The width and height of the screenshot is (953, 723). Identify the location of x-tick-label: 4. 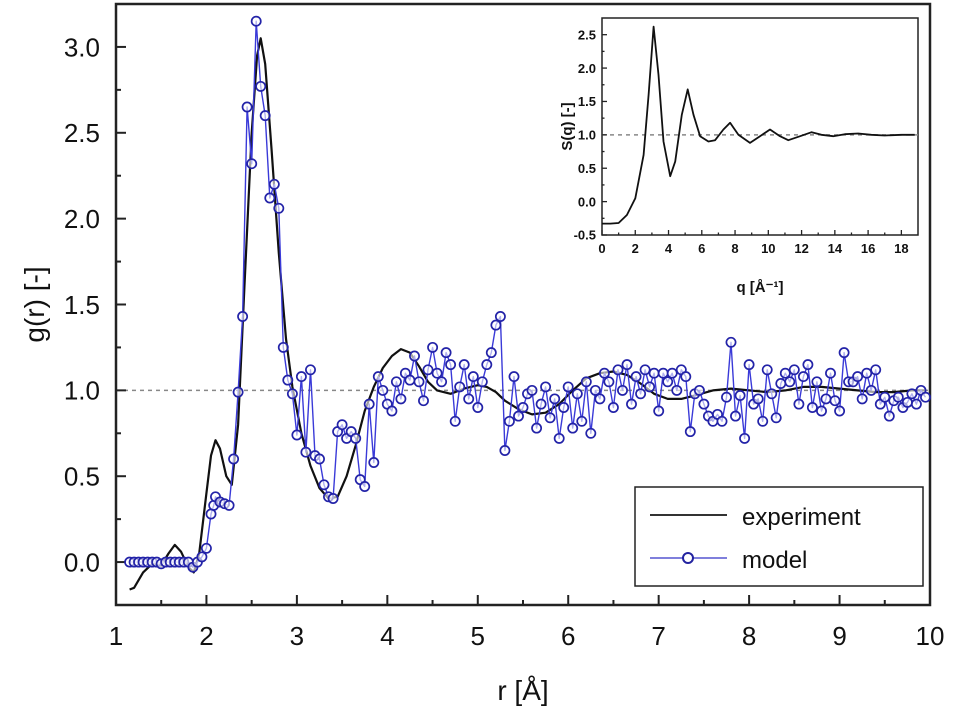
(387, 636).